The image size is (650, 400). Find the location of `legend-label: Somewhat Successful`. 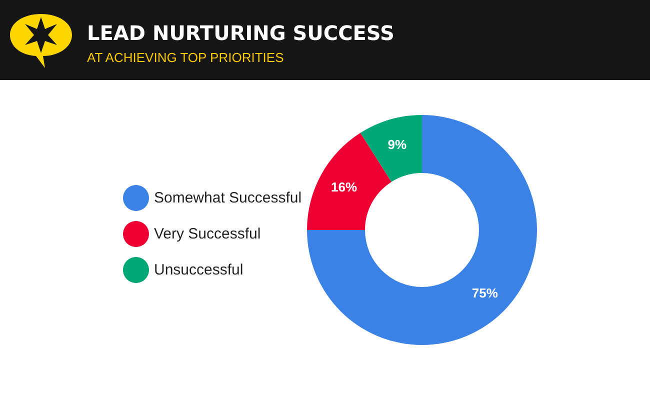

legend-label: Somewhat Successful is located at coordinates (228, 198).